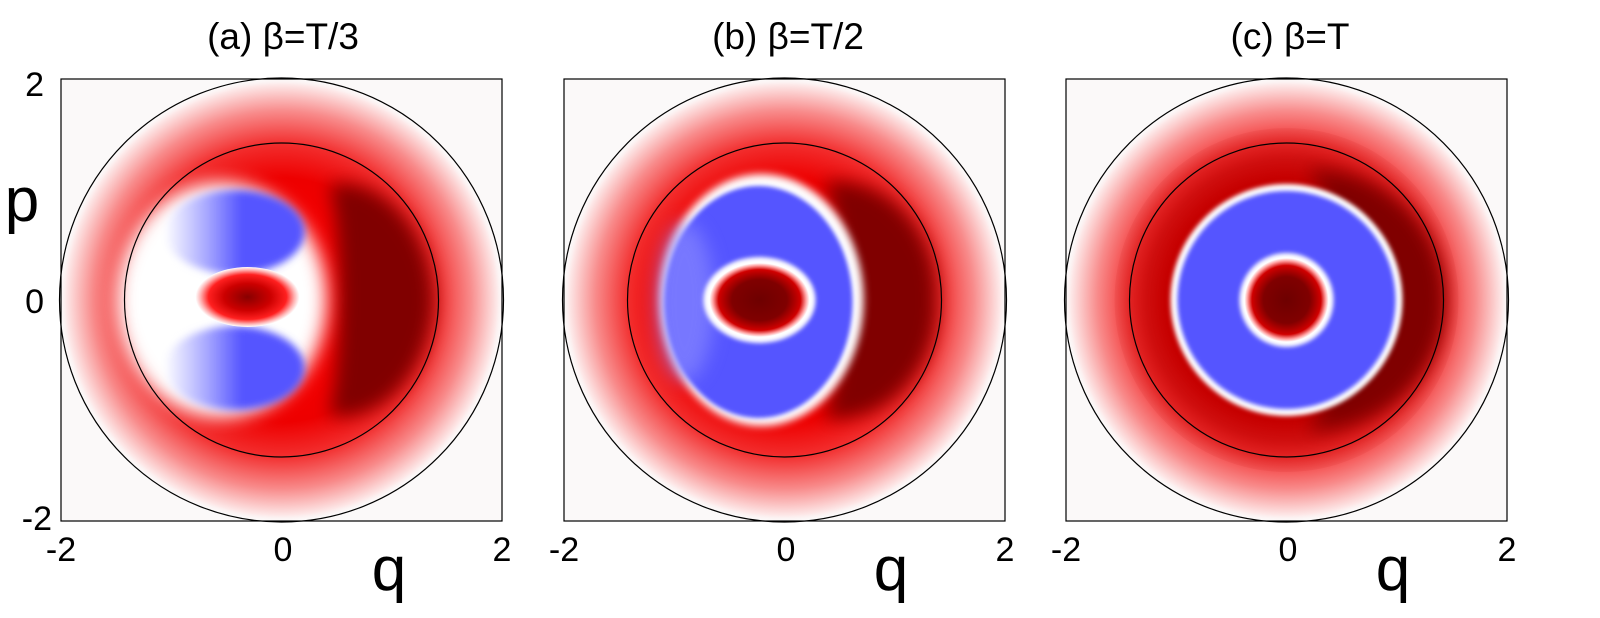 The height and width of the screenshot is (618, 1600). I want to click on x-tick-0-c: 0, so click(1288, 550).